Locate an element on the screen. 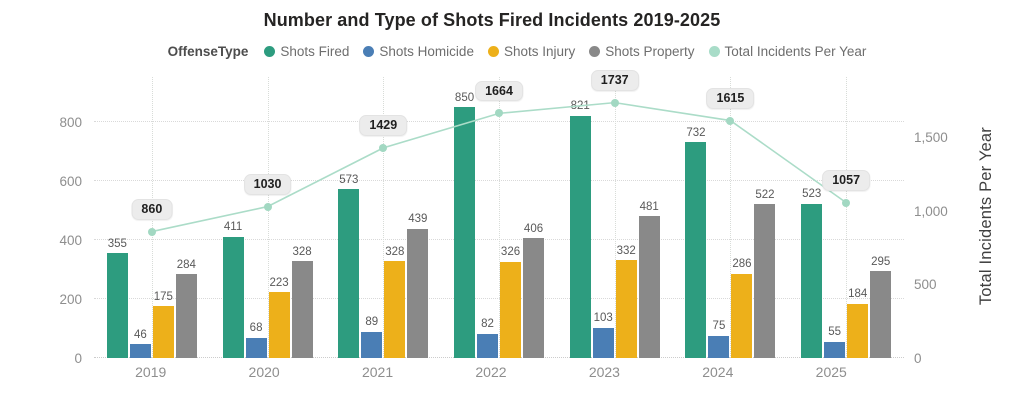 The image size is (1024, 412). bars-2024: 732 75 286 522 is located at coordinates (731, 216).